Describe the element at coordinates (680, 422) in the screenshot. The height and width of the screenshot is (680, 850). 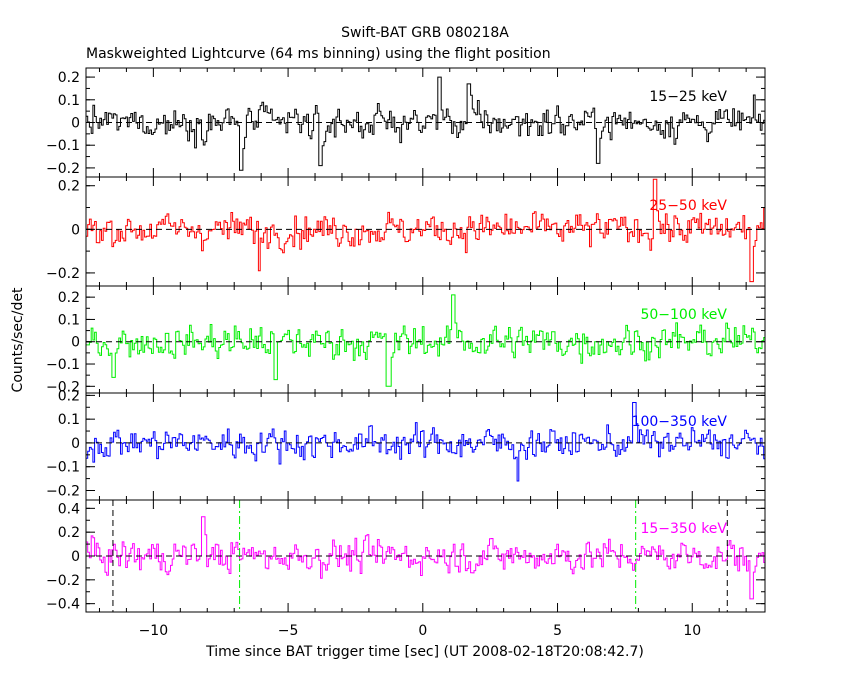
I see `band-label: 100−350 keV` at that location.